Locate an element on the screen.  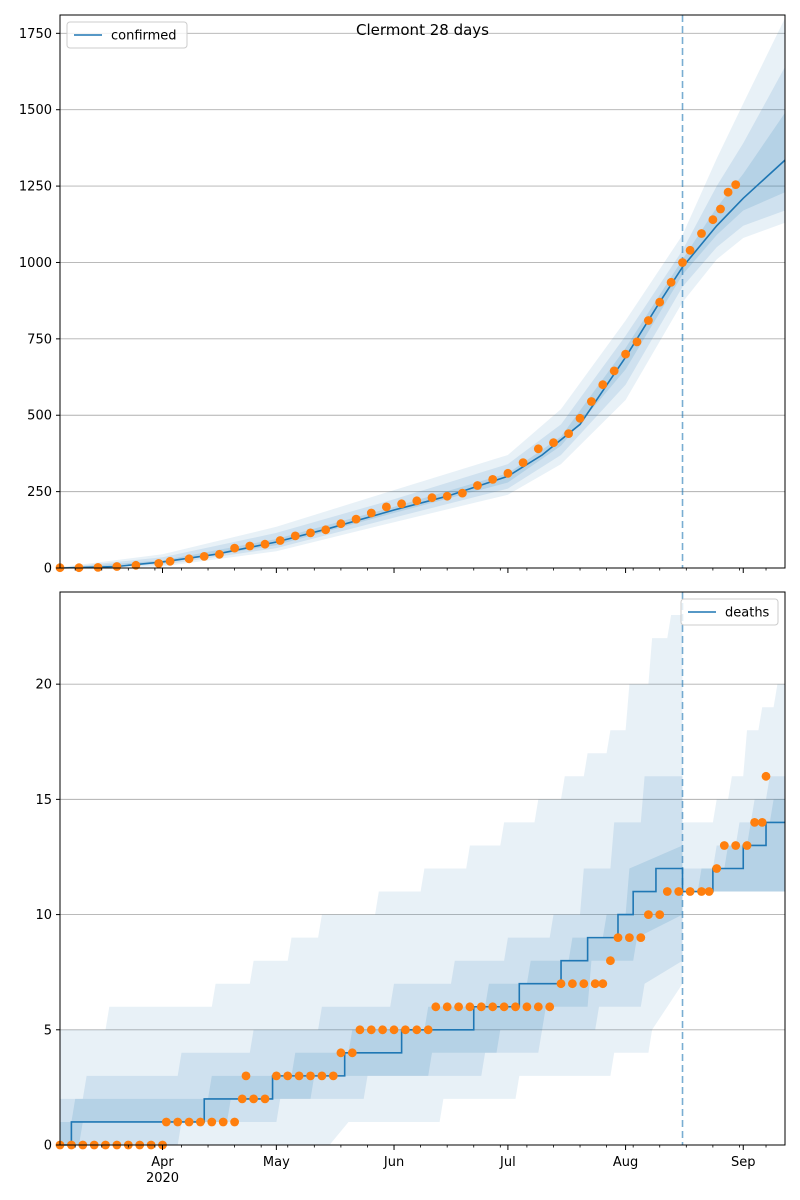
y-tick-label: 1000 is located at coordinates (35, 263).